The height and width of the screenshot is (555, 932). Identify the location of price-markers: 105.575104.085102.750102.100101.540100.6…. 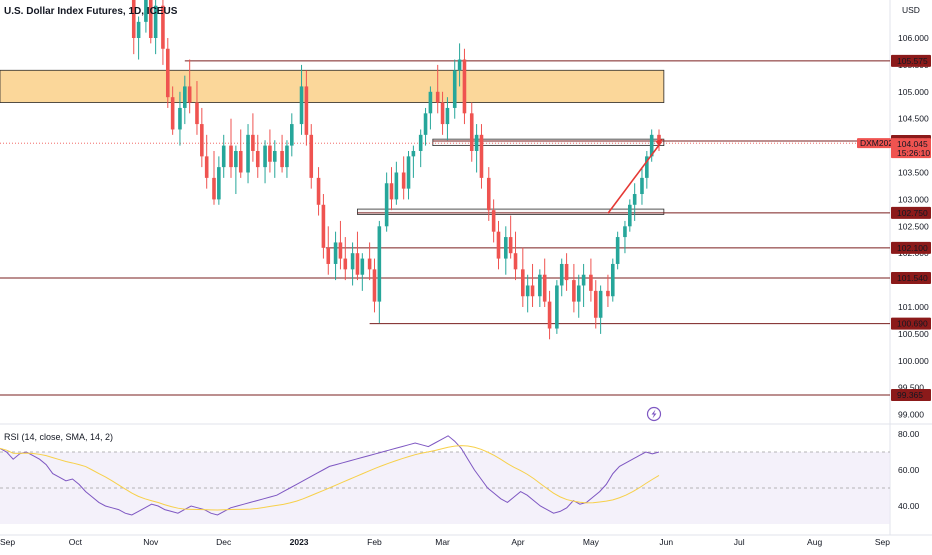
(894, 227).